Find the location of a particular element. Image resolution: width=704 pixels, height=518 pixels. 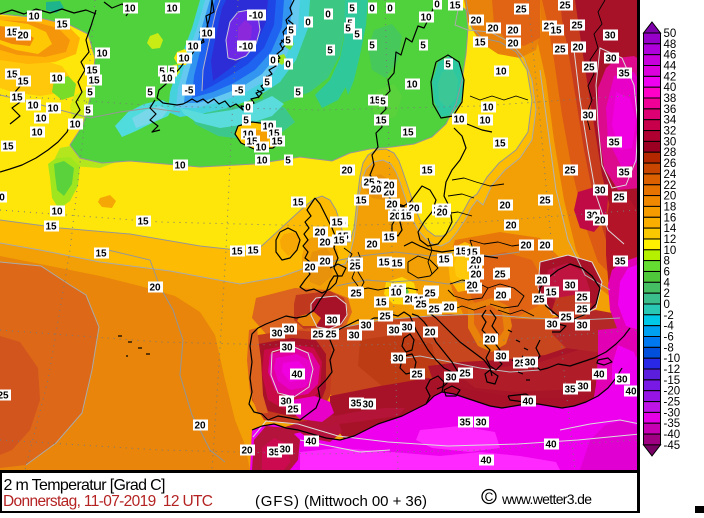

svg-text: 8 is located at coordinates (667, 262).